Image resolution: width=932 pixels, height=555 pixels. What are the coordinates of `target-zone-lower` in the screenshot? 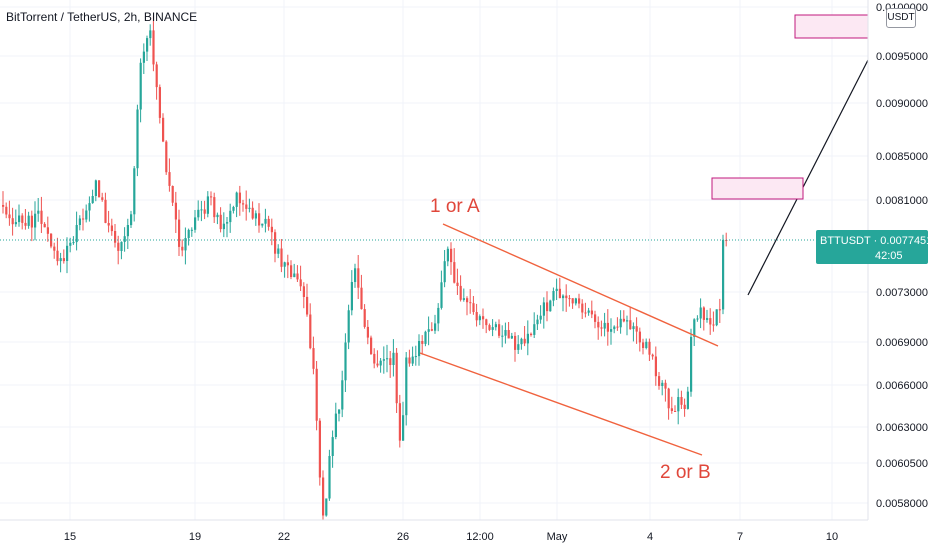 It's located at (757, 188).